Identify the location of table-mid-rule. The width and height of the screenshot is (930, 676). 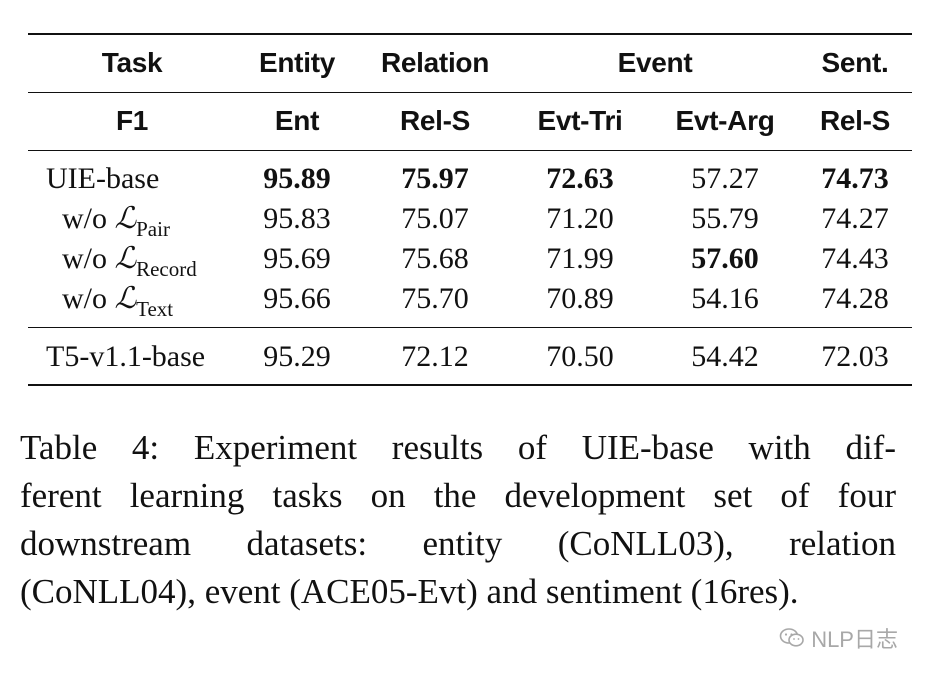
(470, 327).